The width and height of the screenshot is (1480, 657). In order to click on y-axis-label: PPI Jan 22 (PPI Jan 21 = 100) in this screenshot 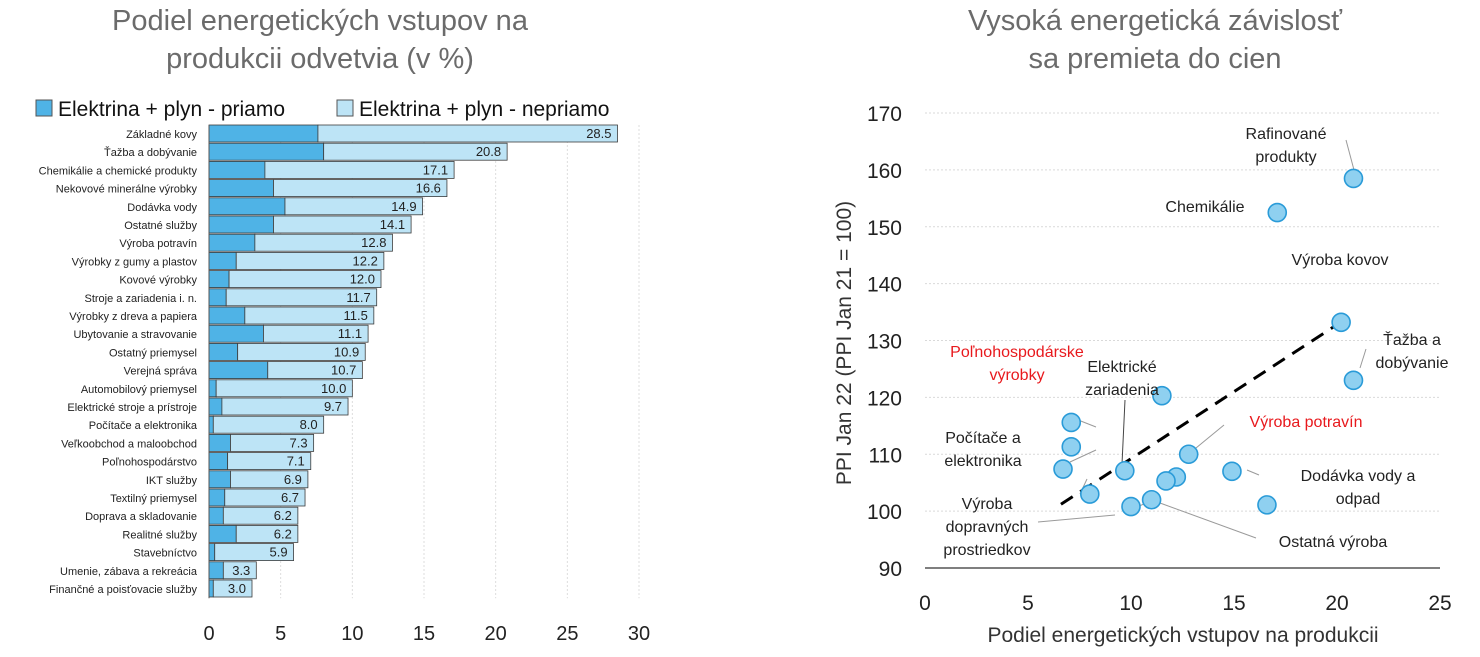, I will do `click(844, 343)`.